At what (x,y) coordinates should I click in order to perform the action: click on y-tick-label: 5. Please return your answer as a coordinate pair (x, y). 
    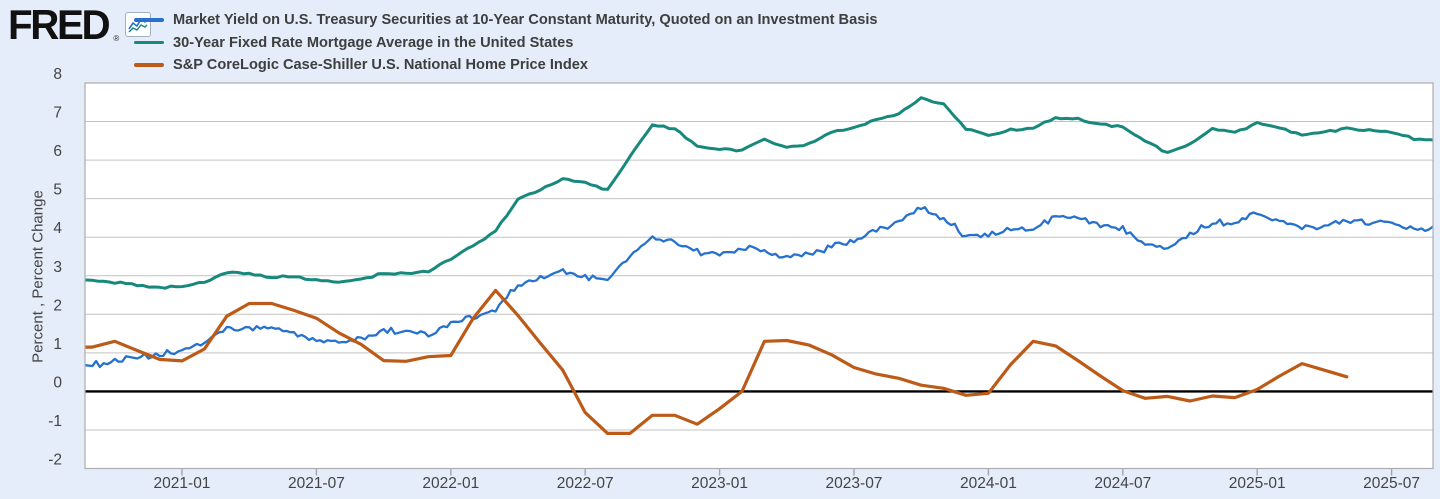
    Looking at the image, I should click on (57, 190).